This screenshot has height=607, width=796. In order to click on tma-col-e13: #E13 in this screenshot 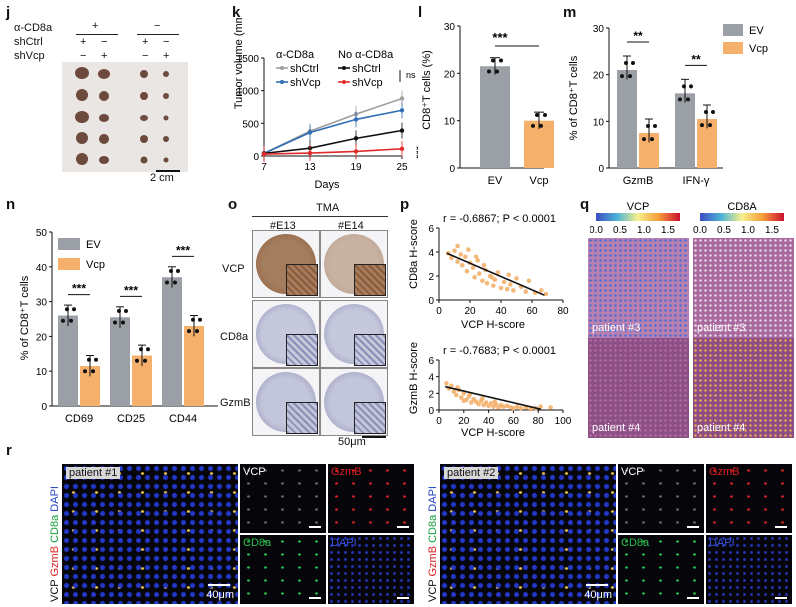, I will do `click(283, 226)`.